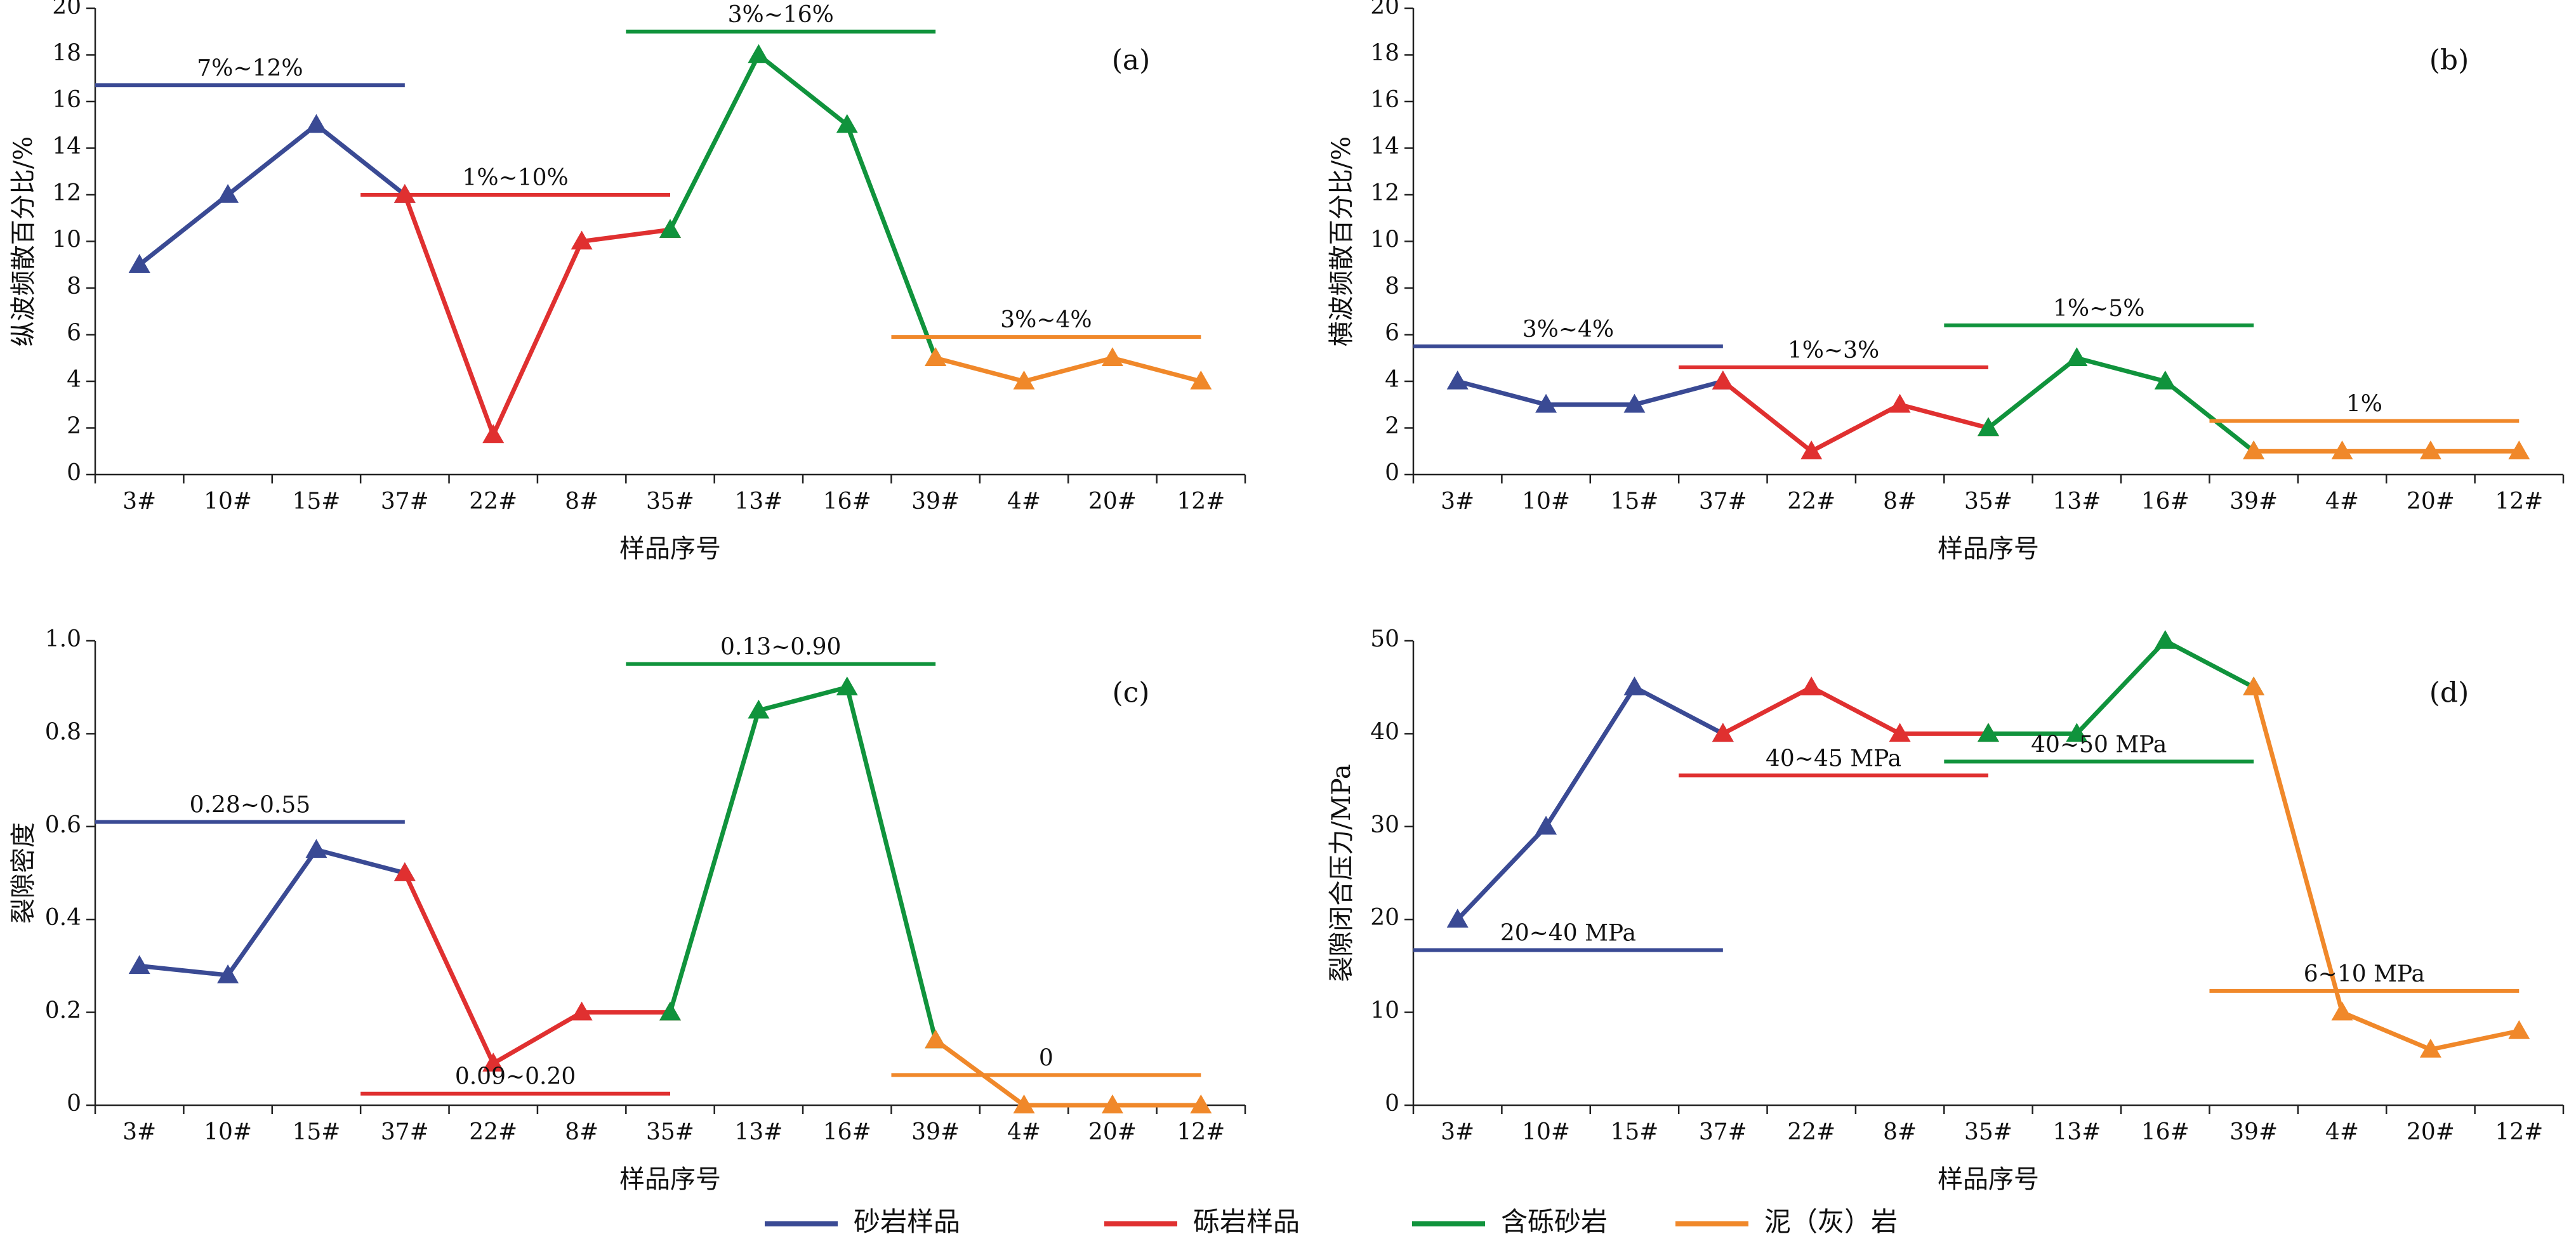  What do you see at coordinates (907, 1221) in the screenshot?
I see `legend-label: 砂岩样品` at bounding box center [907, 1221].